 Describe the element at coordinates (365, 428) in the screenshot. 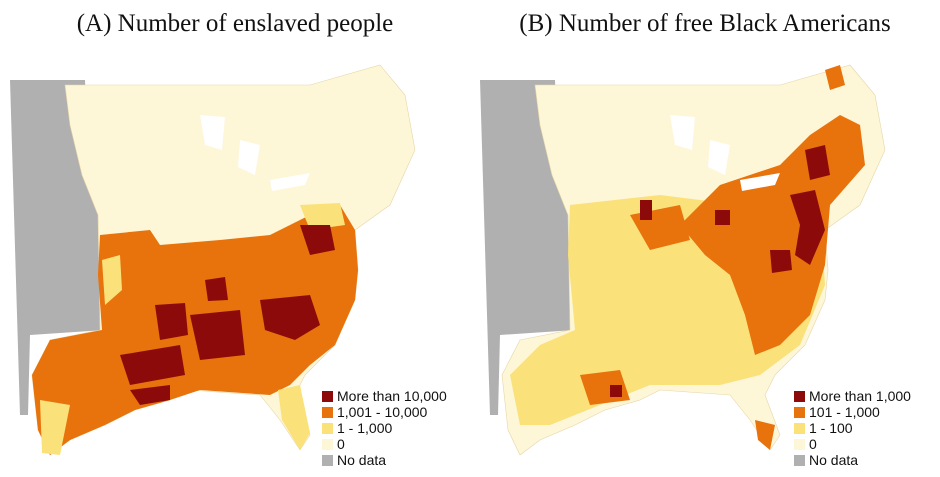

I see `legend-label: 1 - 1,000` at that location.